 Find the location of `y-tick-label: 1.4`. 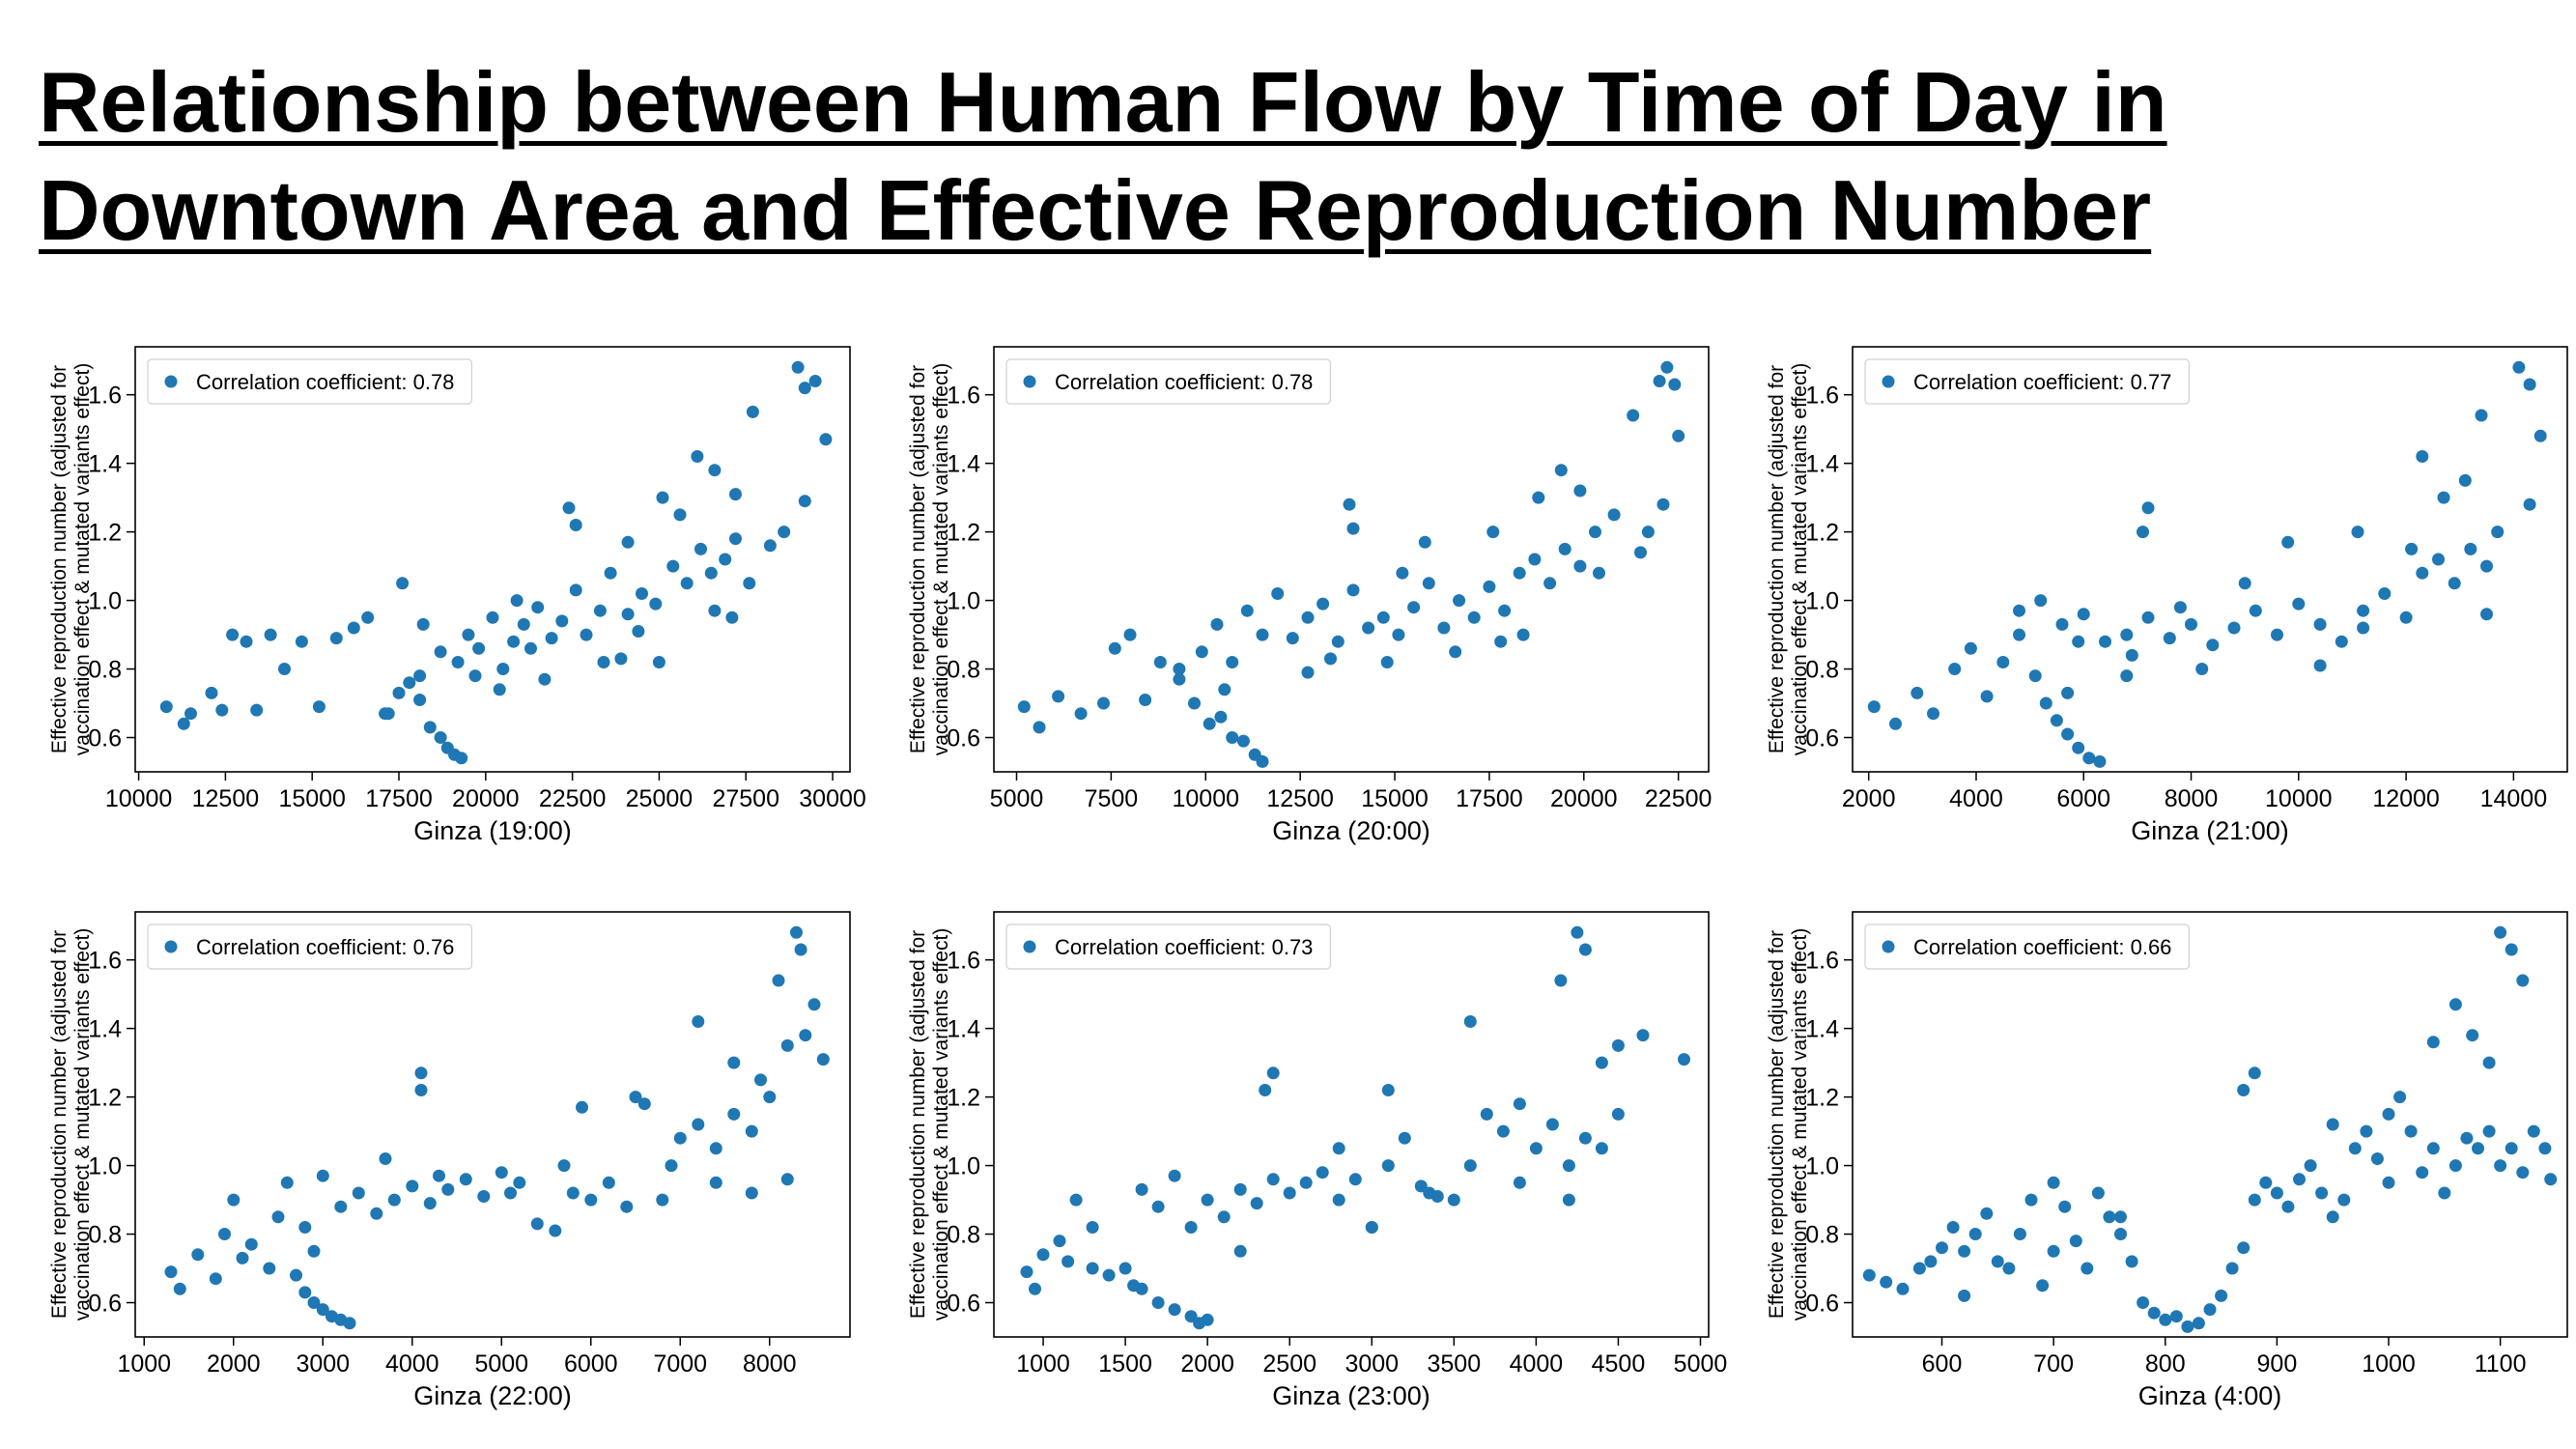

y-tick-label: 1.4 is located at coordinates (1822, 1029).